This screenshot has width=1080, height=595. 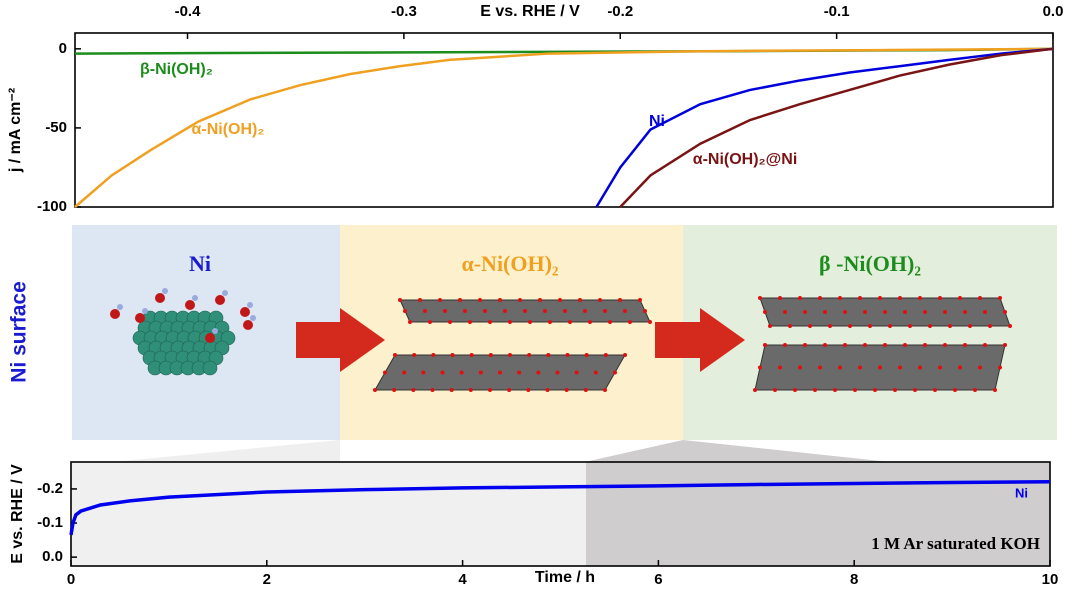 I want to click on connector, so click(x=817, y=451).